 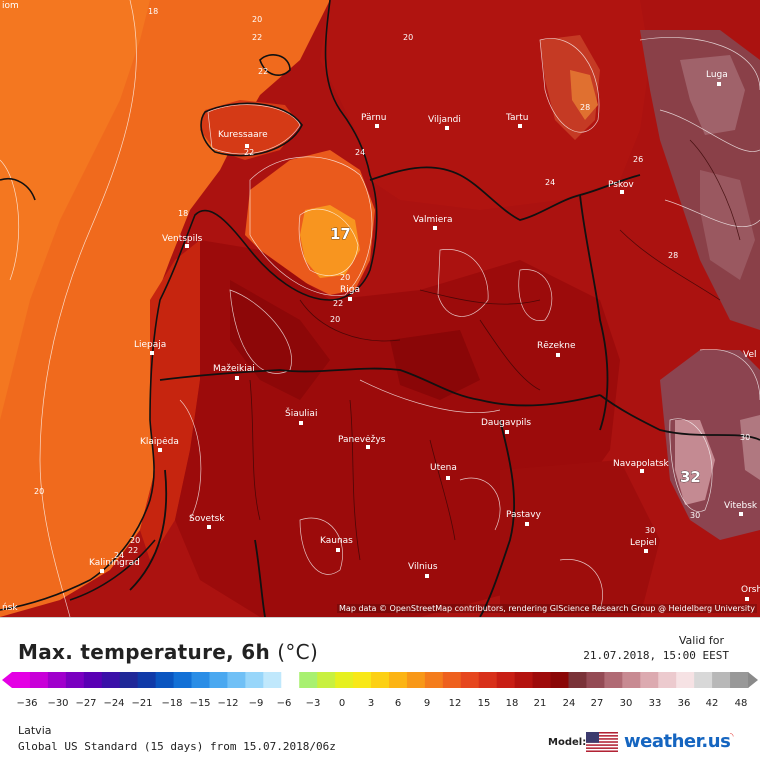 I want to click on svg-text: Viljandi, so click(x=444, y=120).